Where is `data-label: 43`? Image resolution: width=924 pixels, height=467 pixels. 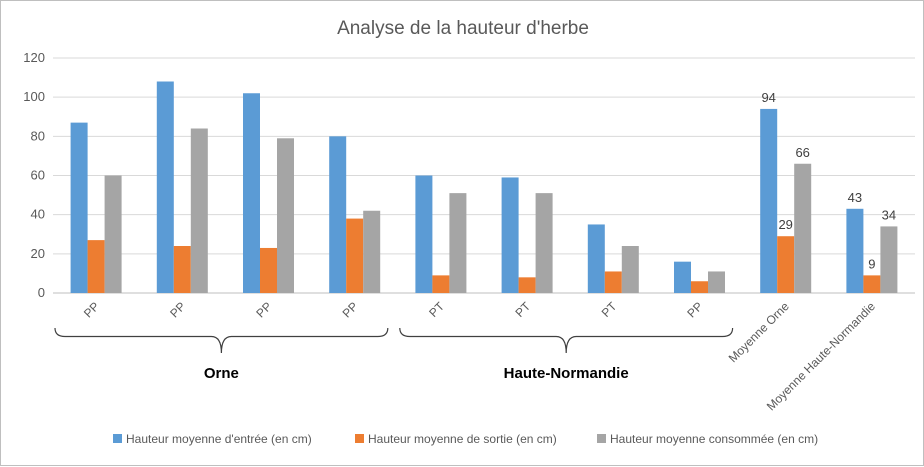 data-label: 43 is located at coordinates (855, 197).